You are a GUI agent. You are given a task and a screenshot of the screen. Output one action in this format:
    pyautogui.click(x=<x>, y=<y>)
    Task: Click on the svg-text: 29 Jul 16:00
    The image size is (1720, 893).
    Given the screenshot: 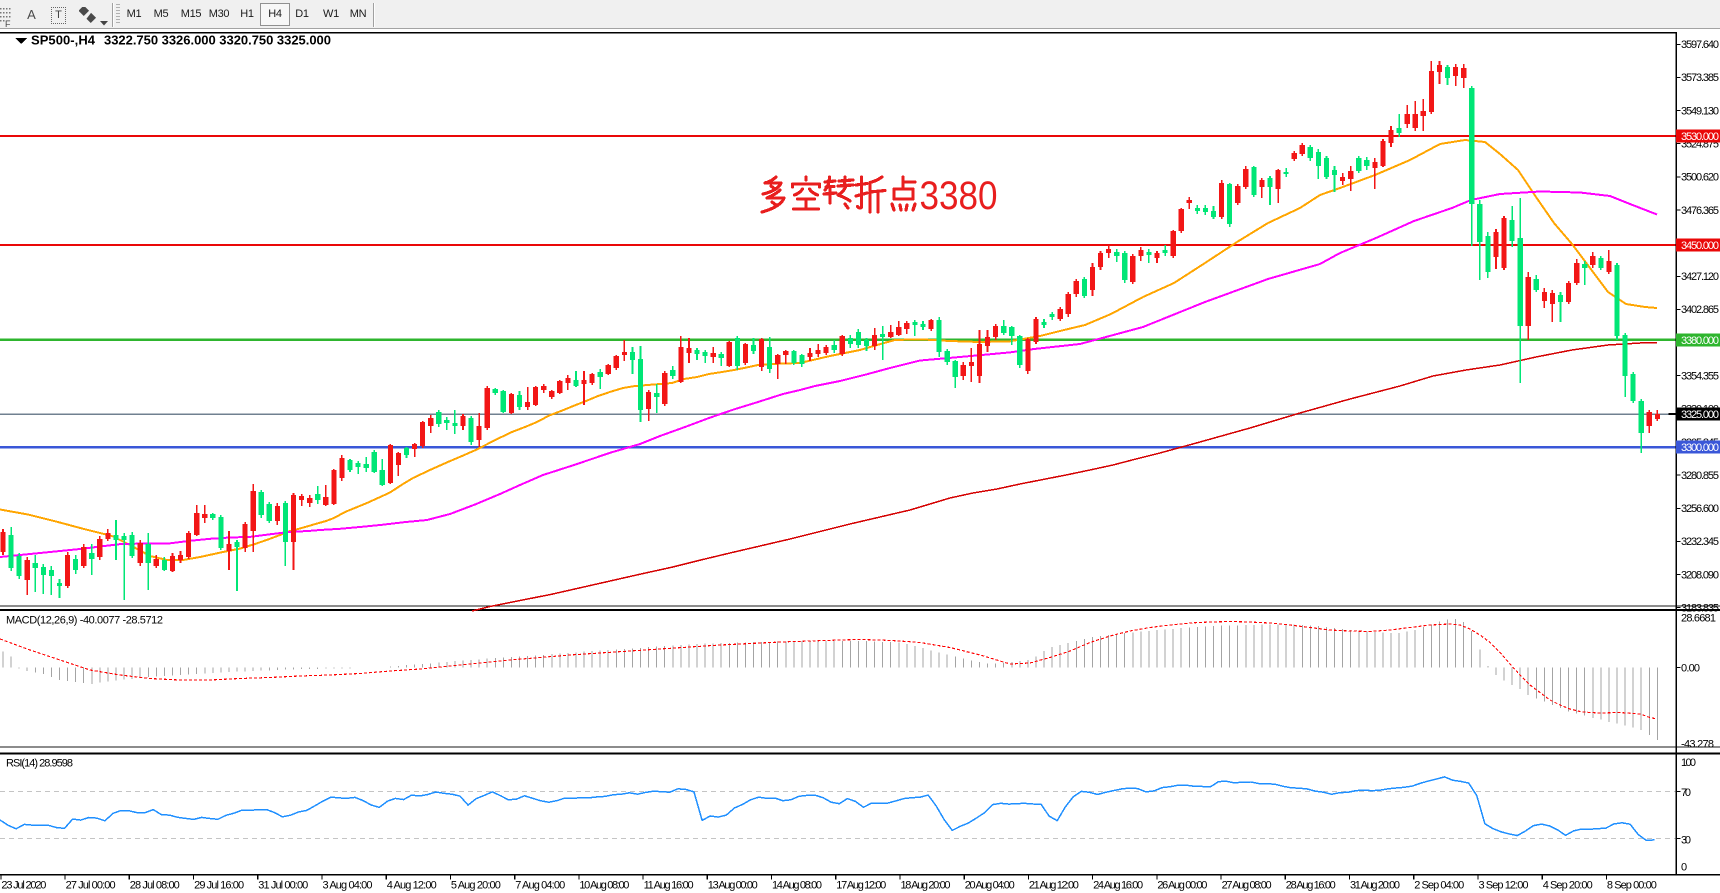 What is the action you would take?
    pyautogui.click(x=219, y=885)
    